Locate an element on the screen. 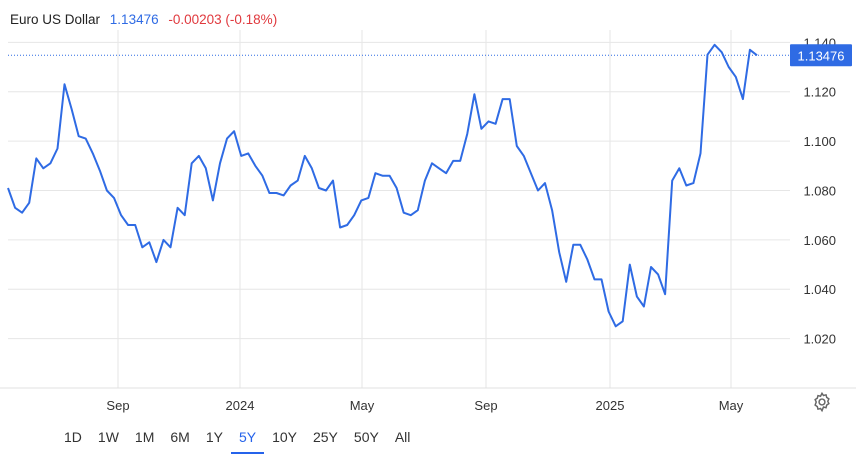 The image size is (856, 457). range-1m-button: 1M is located at coordinates (144, 437).